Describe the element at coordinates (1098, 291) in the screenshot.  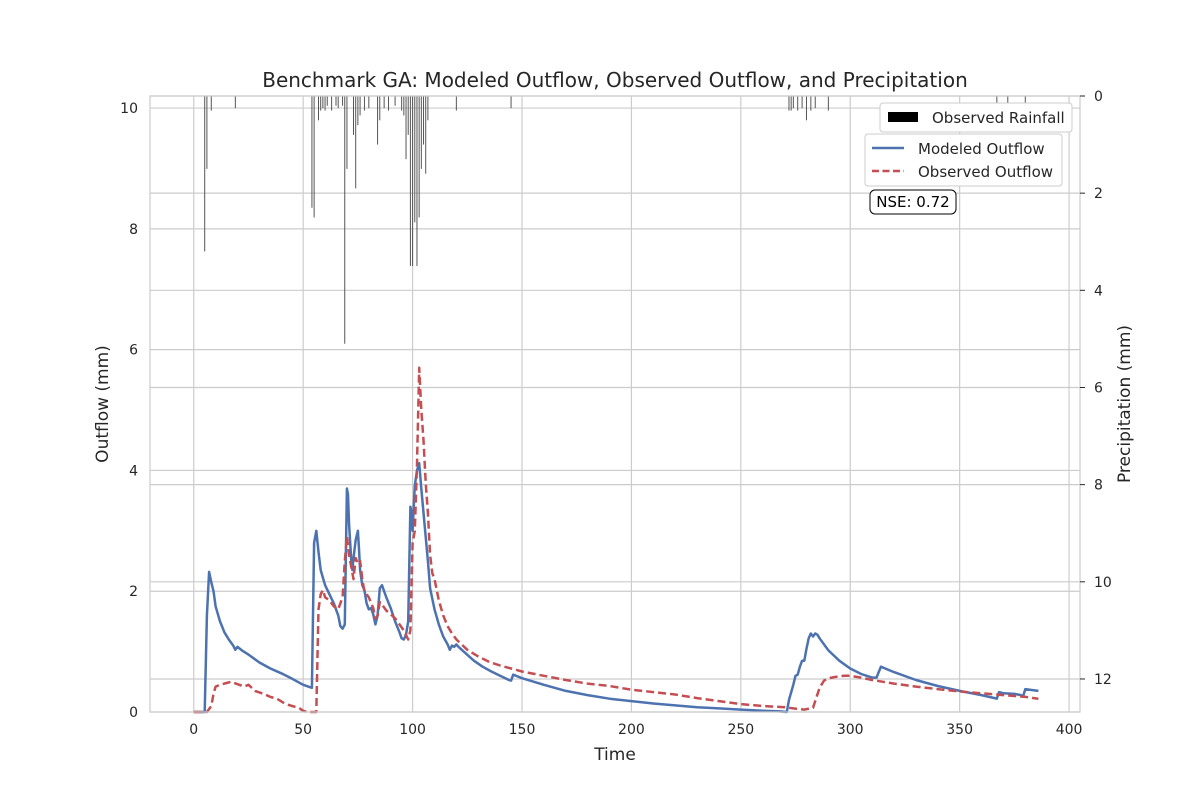
I see `y2-tick-label: 4` at that location.